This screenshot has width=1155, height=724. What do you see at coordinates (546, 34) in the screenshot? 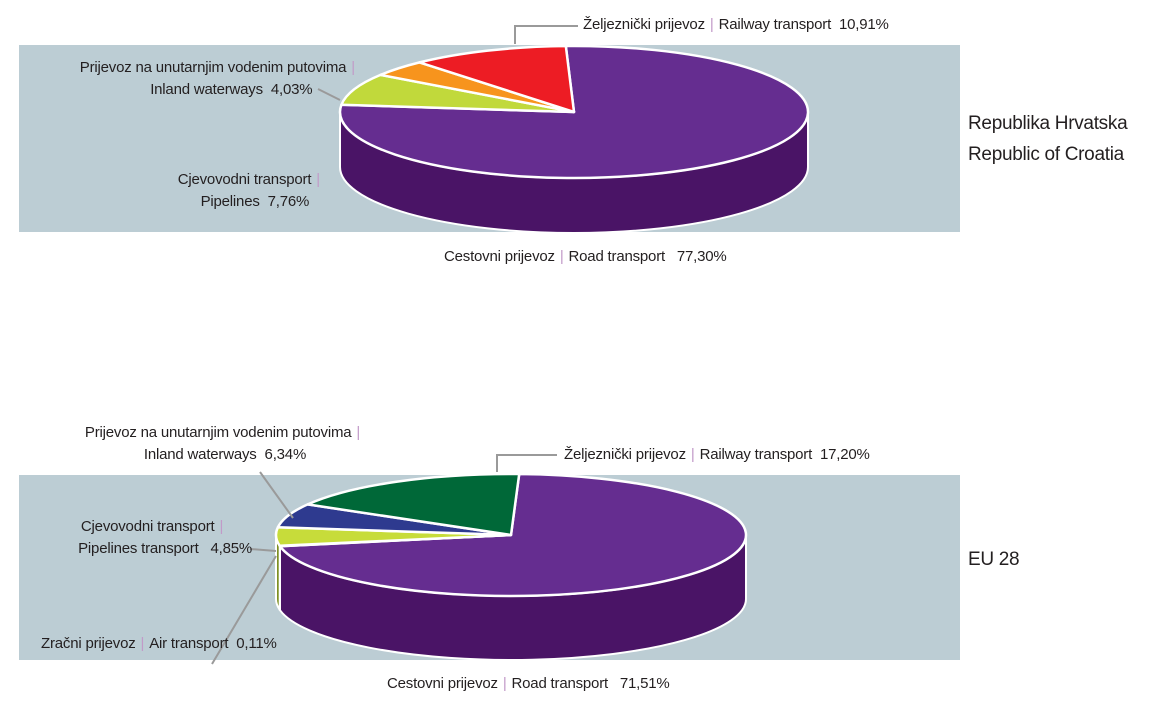
I see `leader-line-railway-hr` at bounding box center [546, 34].